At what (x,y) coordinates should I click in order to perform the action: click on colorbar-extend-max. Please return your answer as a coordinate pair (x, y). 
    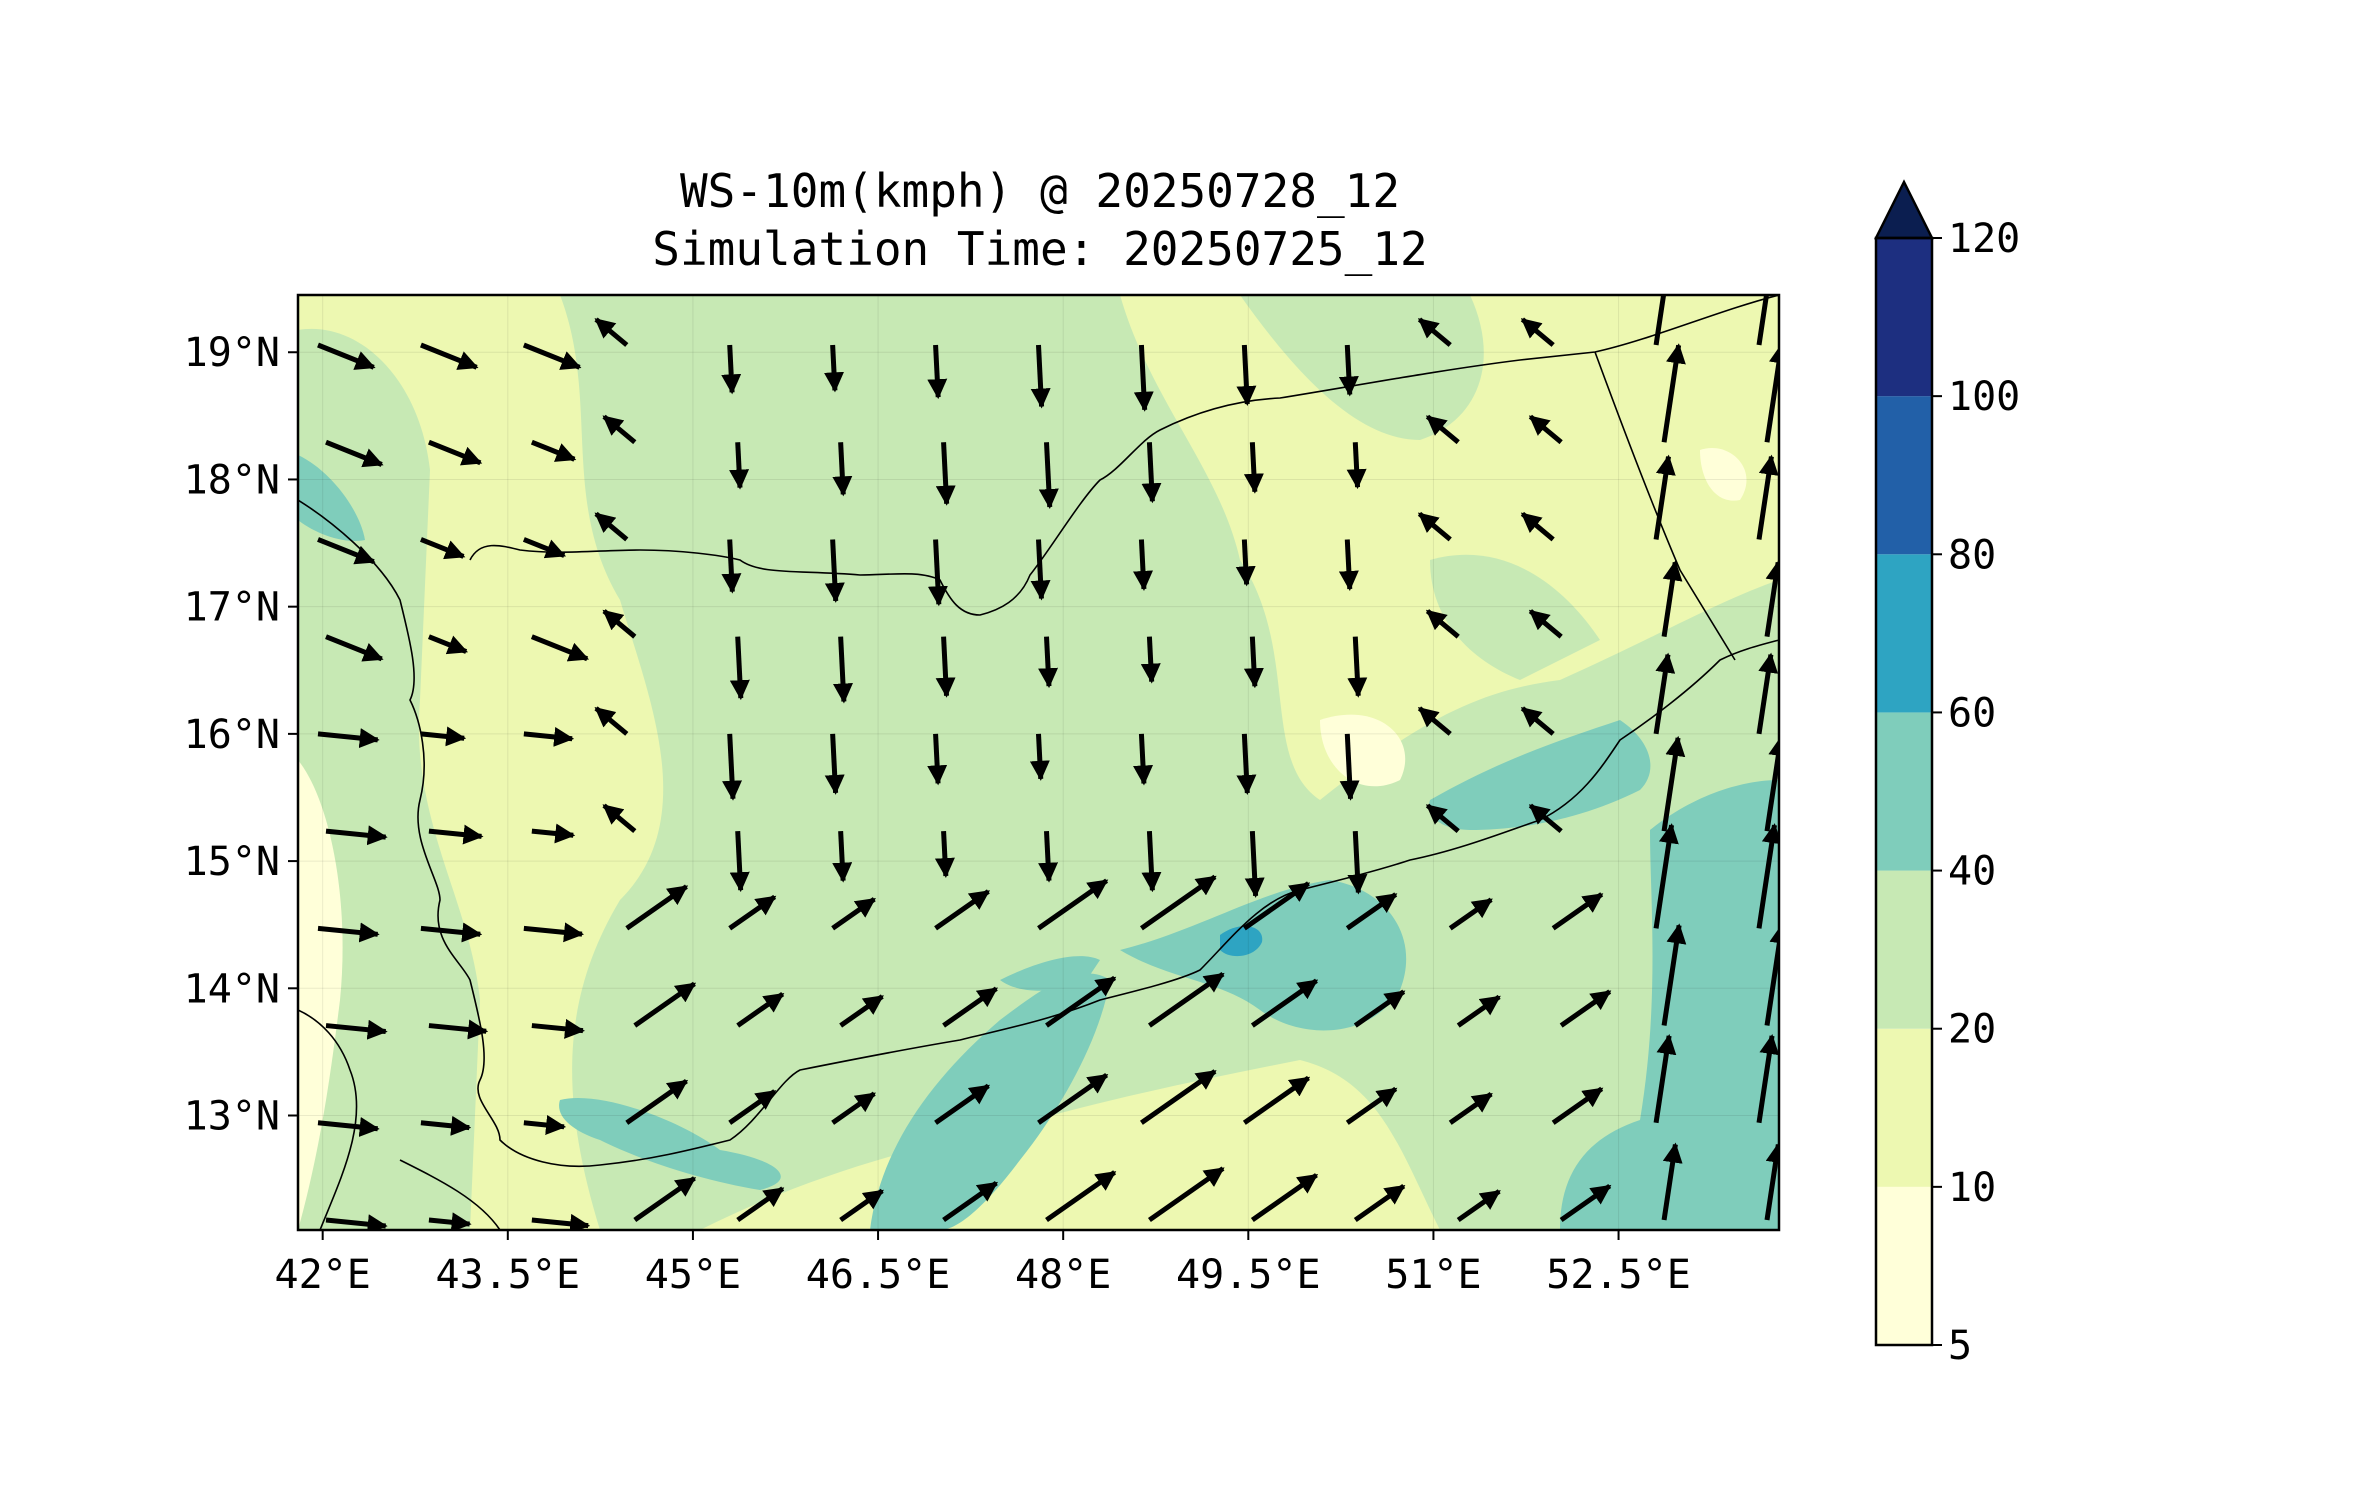
    Looking at the image, I should click on (1904, 209).